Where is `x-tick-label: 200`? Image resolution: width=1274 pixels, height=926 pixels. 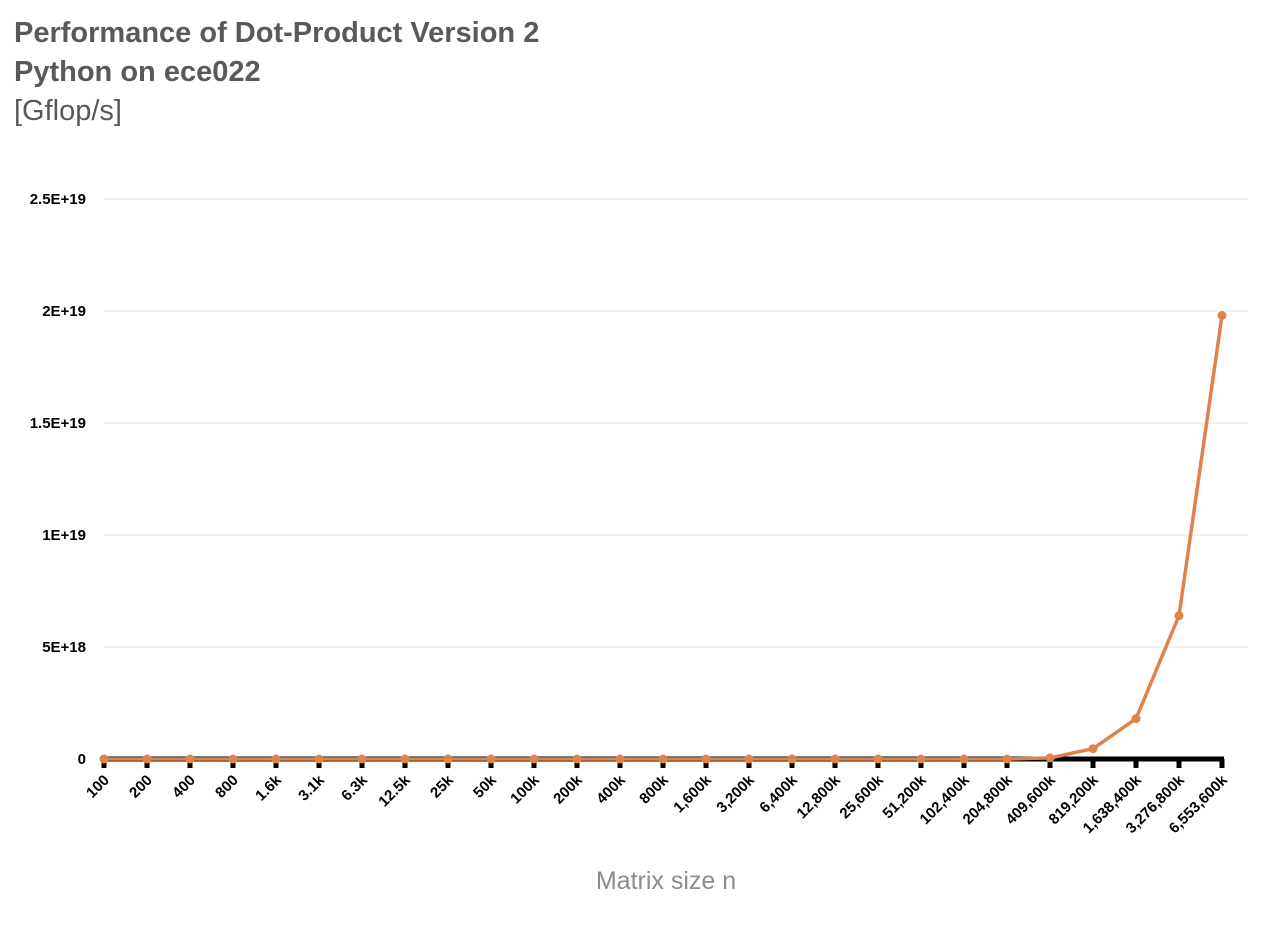
x-tick-label: 200 is located at coordinates (141, 787).